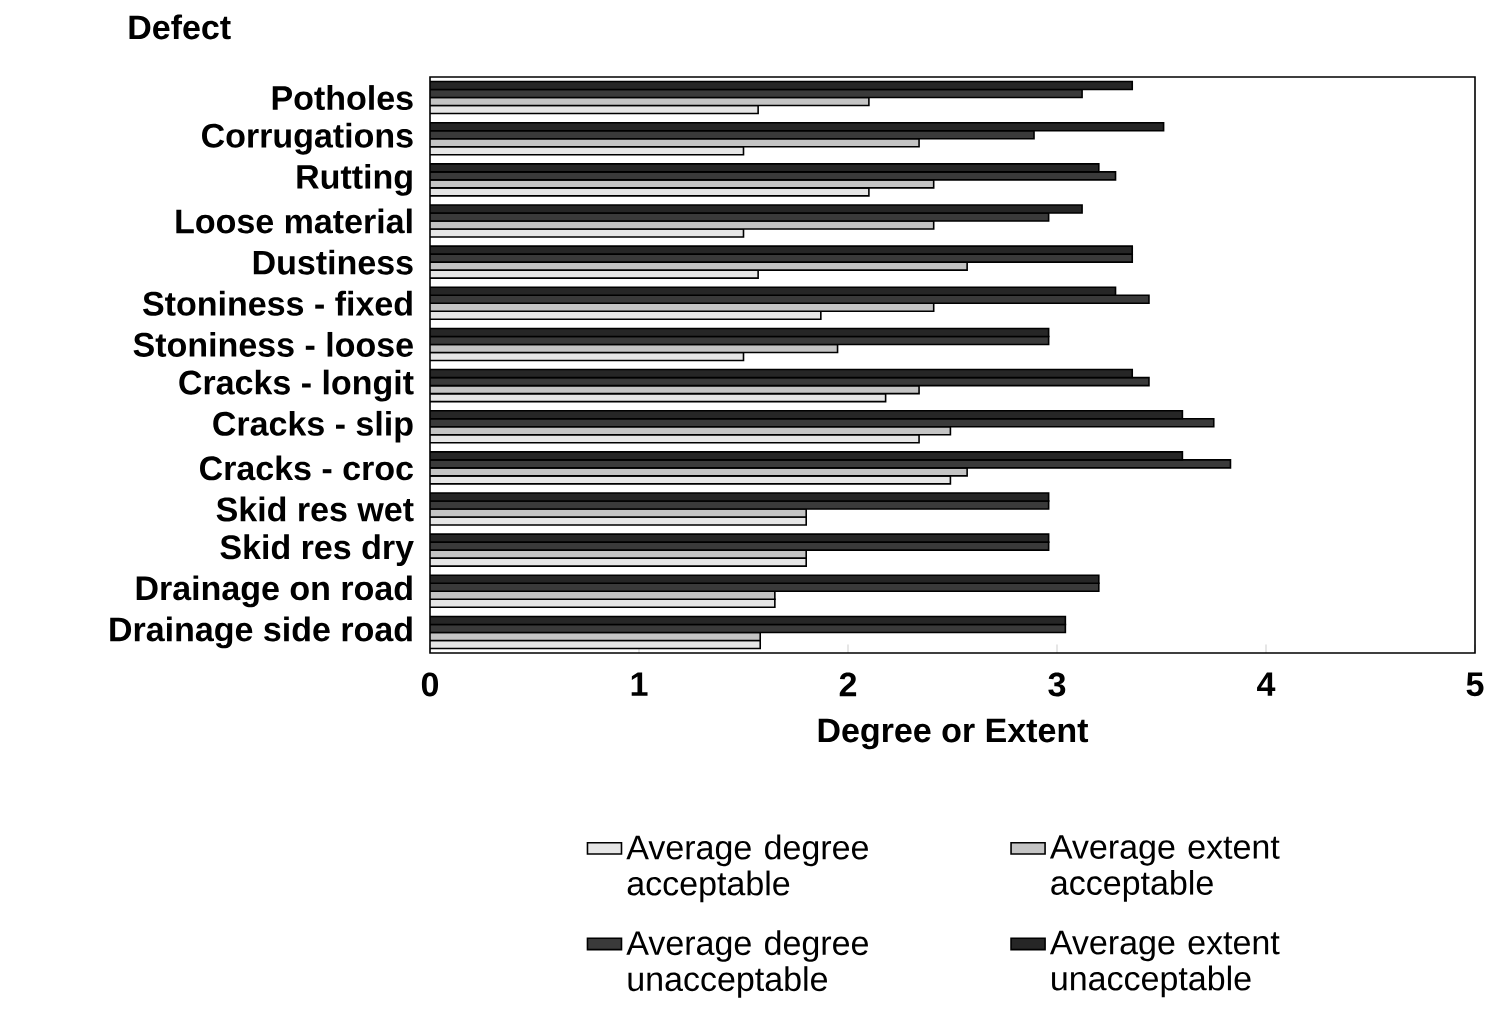  What do you see at coordinates (430, 684) in the screenshot?
I see `x-tick-label: 0` at bounding box center [430, 684].